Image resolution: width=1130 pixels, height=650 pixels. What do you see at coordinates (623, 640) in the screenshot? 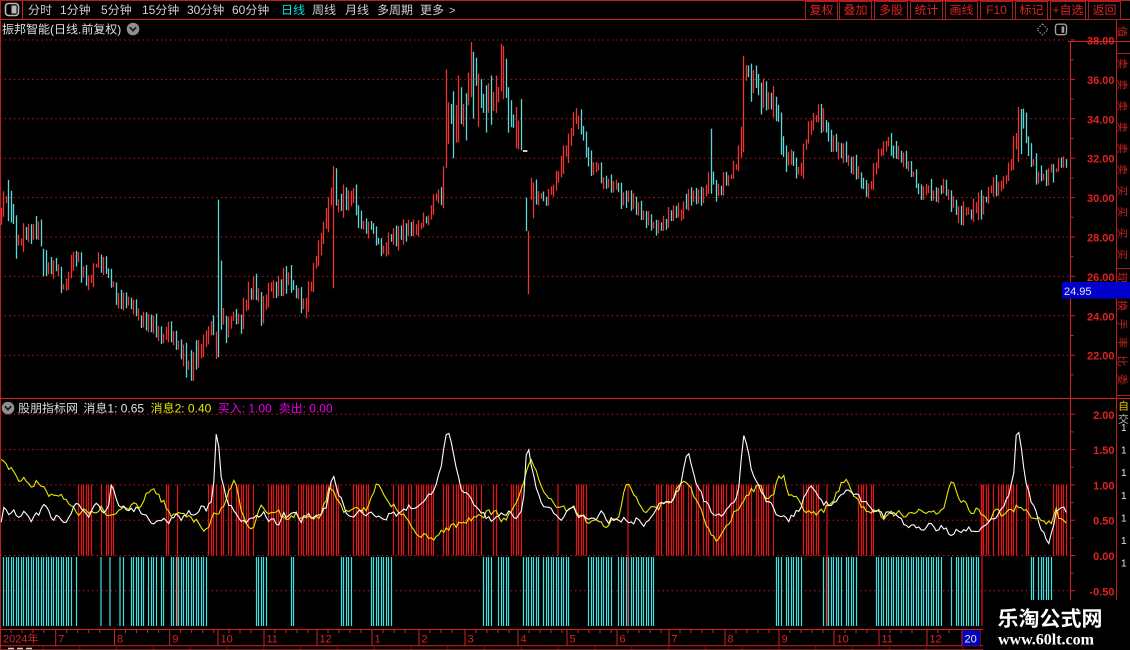
I see `svg-text: 6` at bounding box center [623, 640].